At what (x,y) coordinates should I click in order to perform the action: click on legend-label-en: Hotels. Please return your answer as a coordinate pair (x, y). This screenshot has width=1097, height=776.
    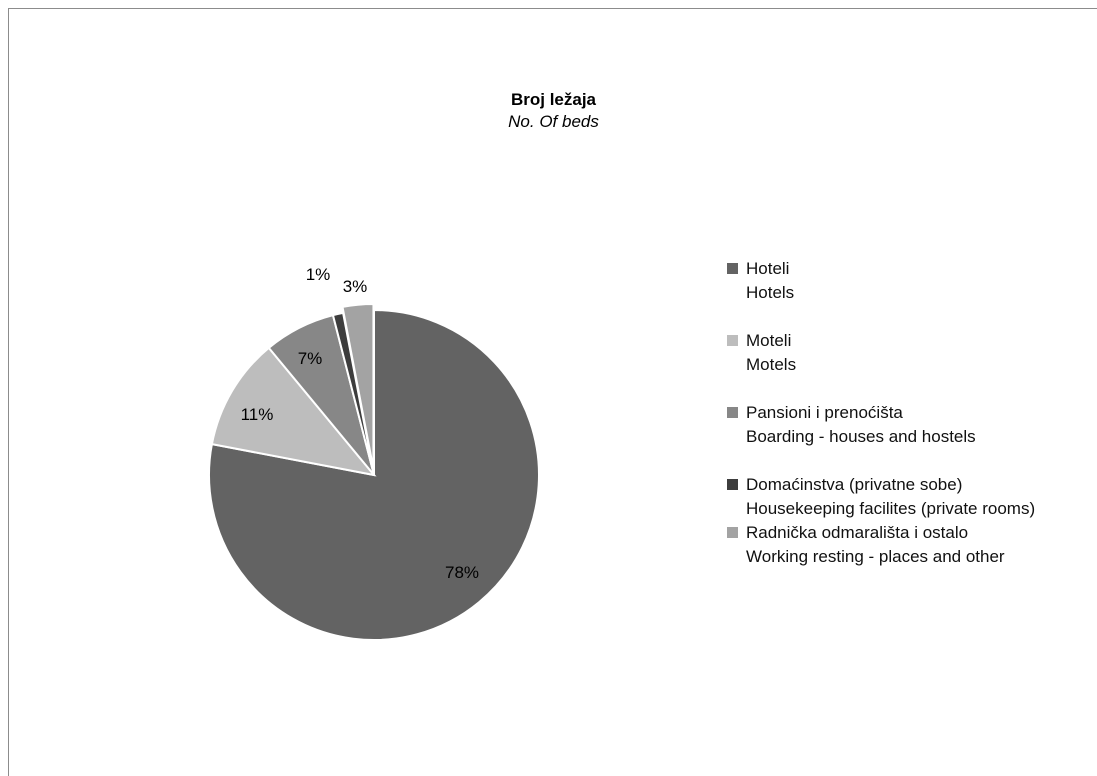
    Looking at the image, I should click on (770, 292).